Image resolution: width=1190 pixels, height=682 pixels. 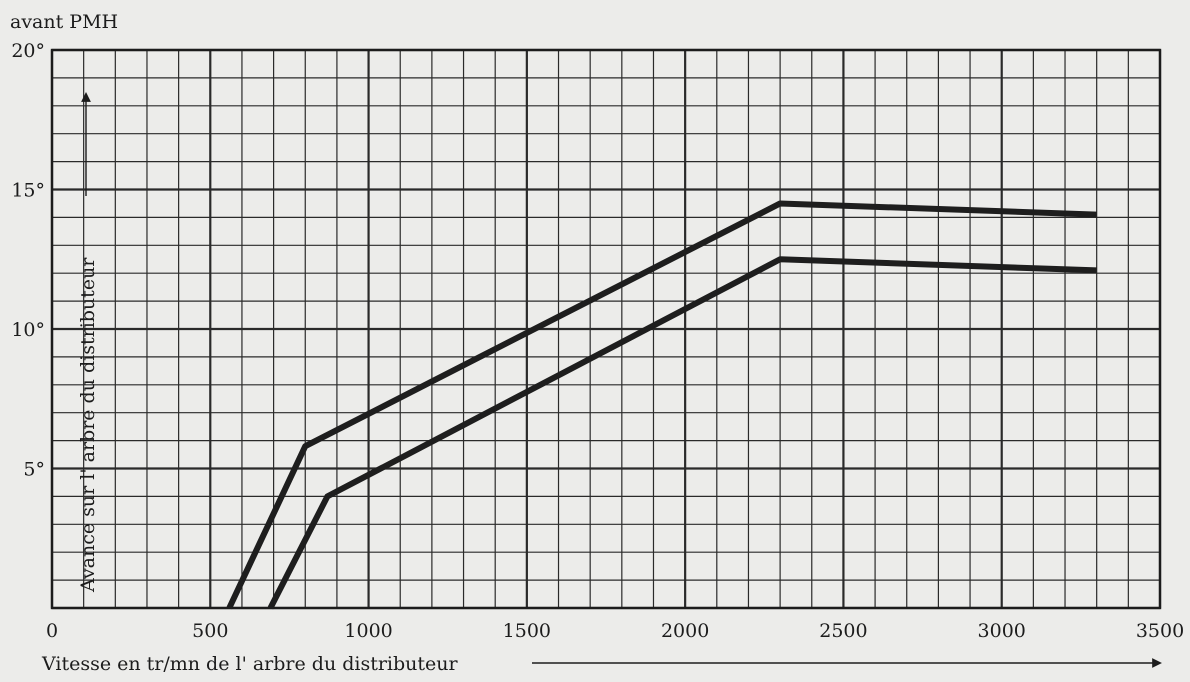 I want to click on y-axis-label: Avance sur l' arbre du distributeur, so click(x=88, y=425).